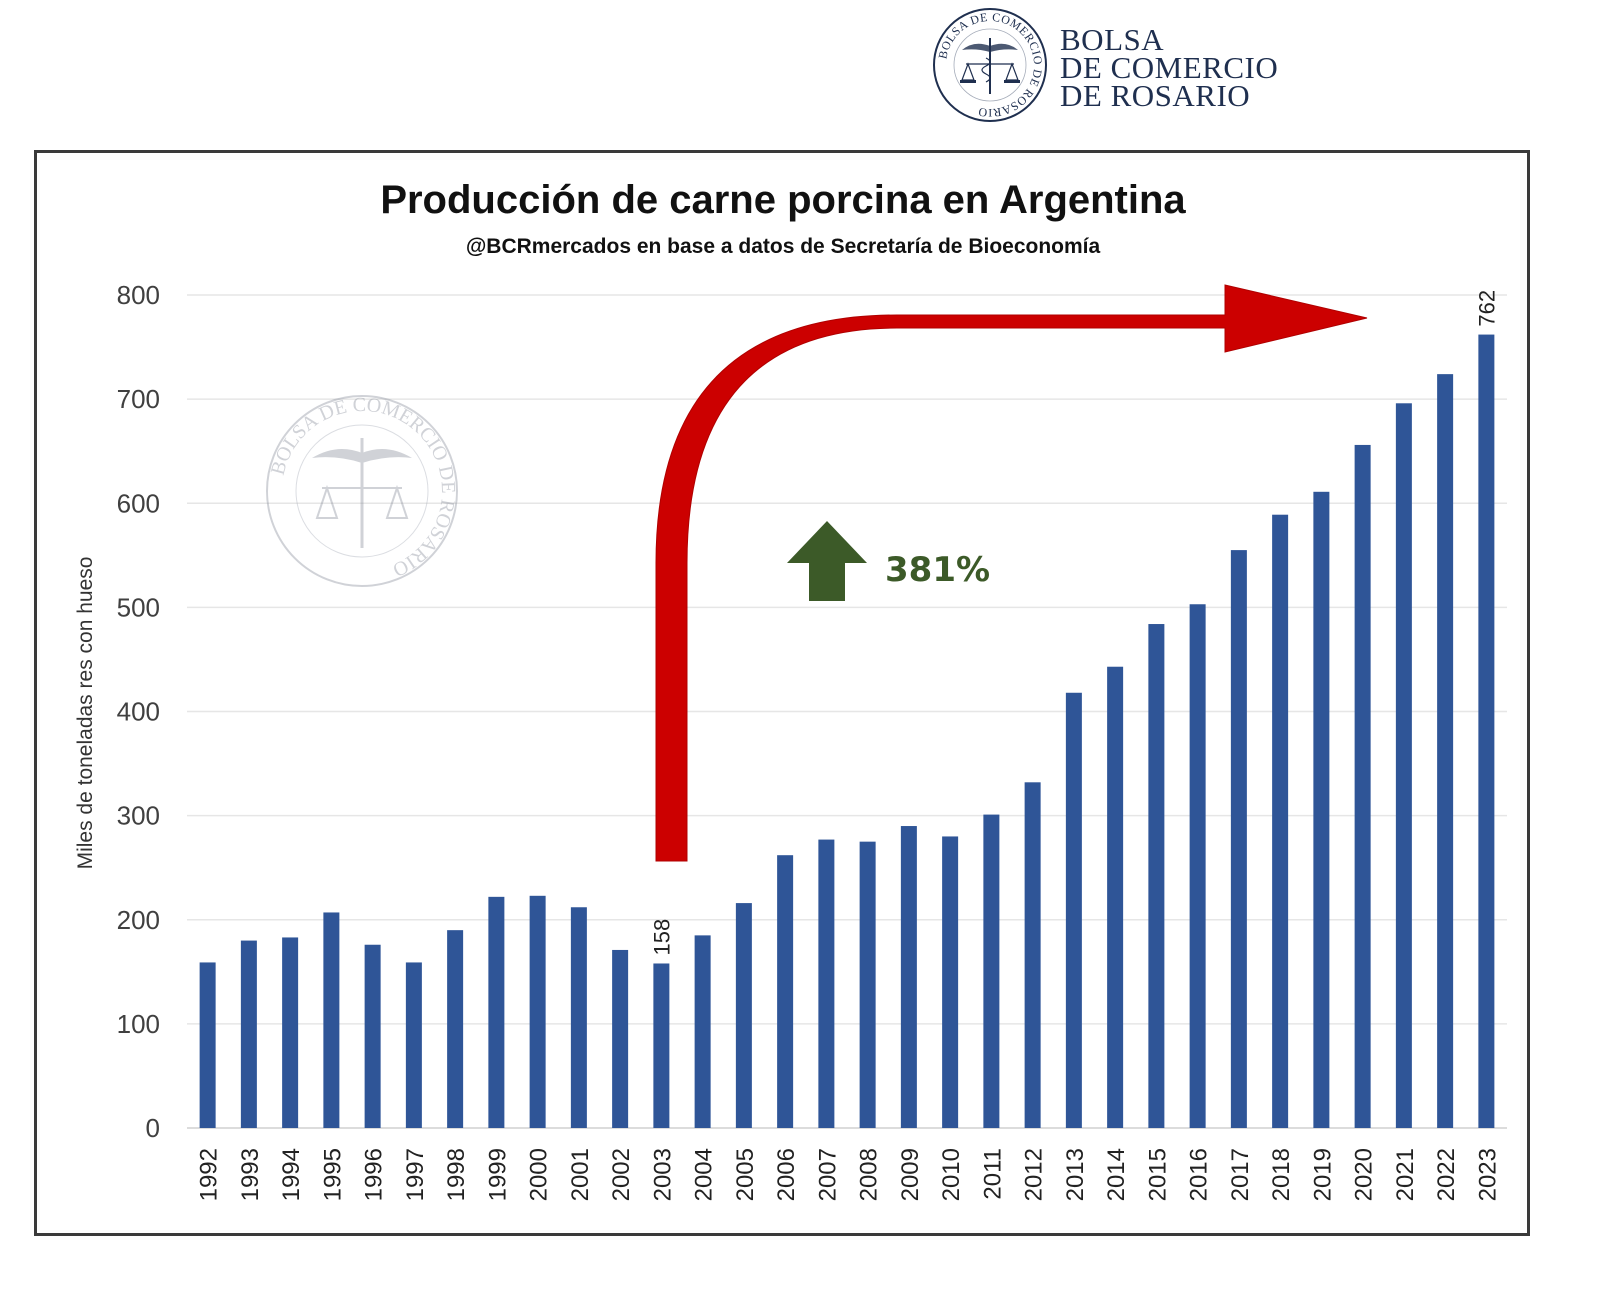 This screenshot has width=1600, height=1289. What do you see at coordinates (1112, 39) in the screenshot?
I see `brand-line-1: BOLSA` at bounding box center [1112, 39].